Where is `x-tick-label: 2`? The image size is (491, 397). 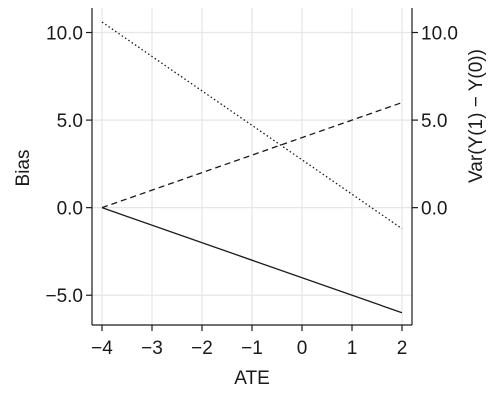
x-tick-label: 2 is located at coordinates (402, 348).